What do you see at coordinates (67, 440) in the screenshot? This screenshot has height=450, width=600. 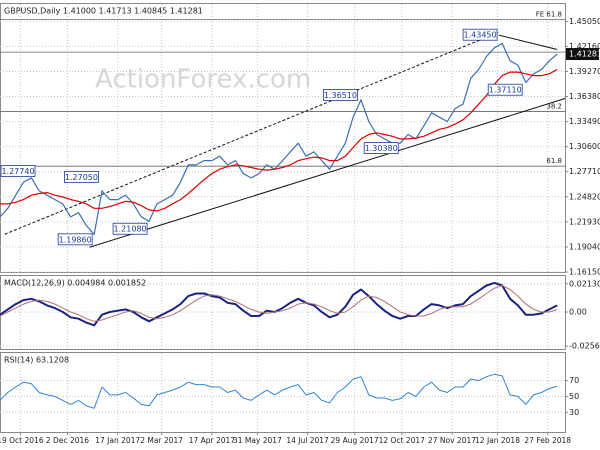 I see `x-tick-label: 2 Dec 2016` at bounding box center [67, 440].